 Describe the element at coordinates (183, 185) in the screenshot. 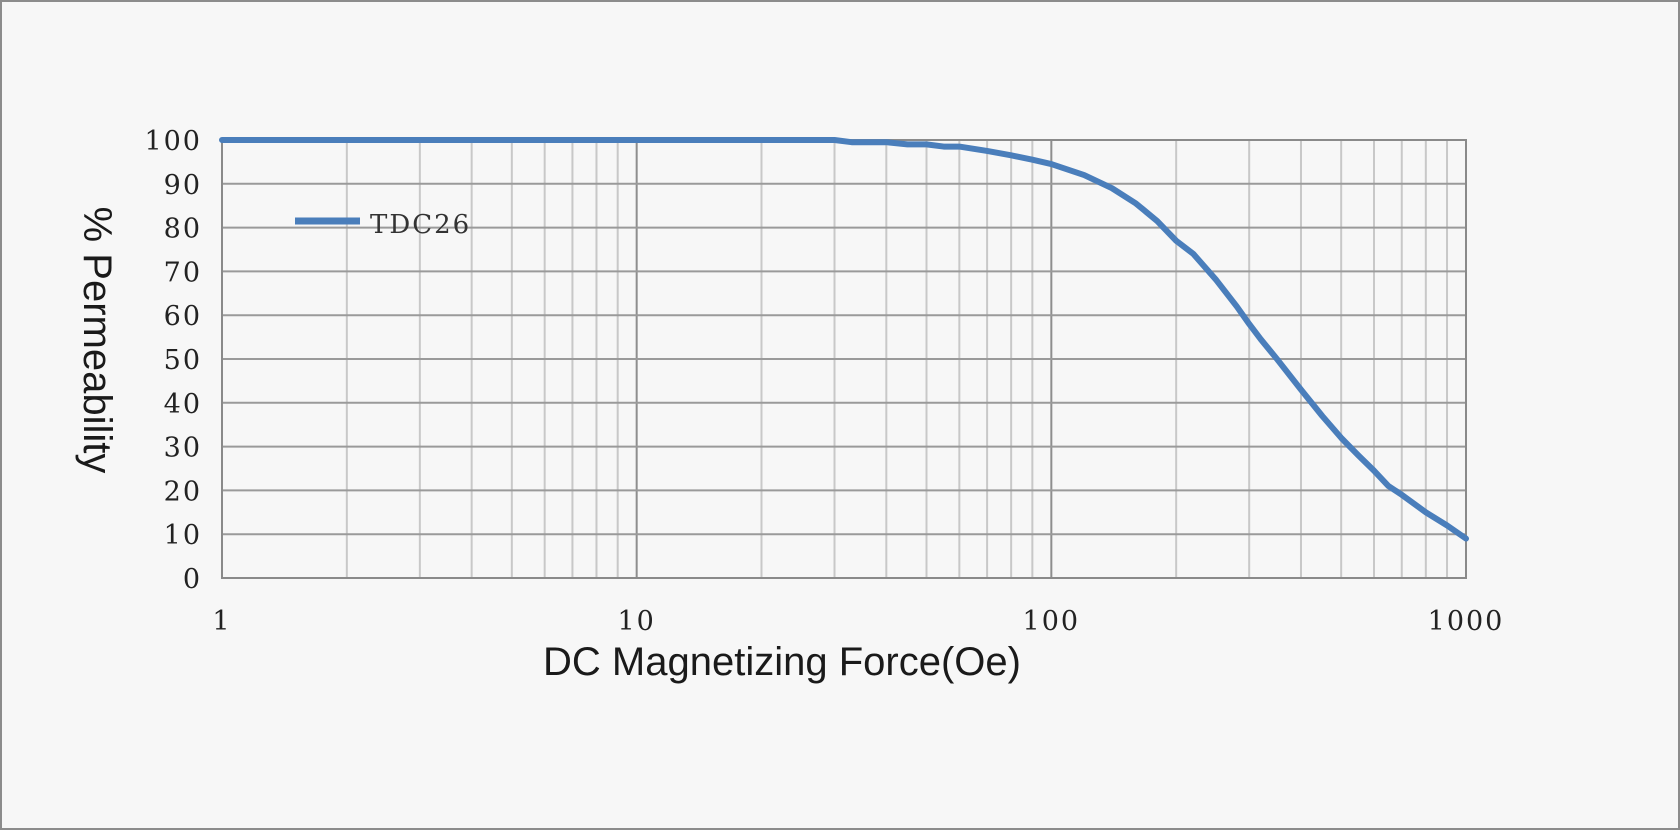

I see `y-tick-label: 90` at that location.